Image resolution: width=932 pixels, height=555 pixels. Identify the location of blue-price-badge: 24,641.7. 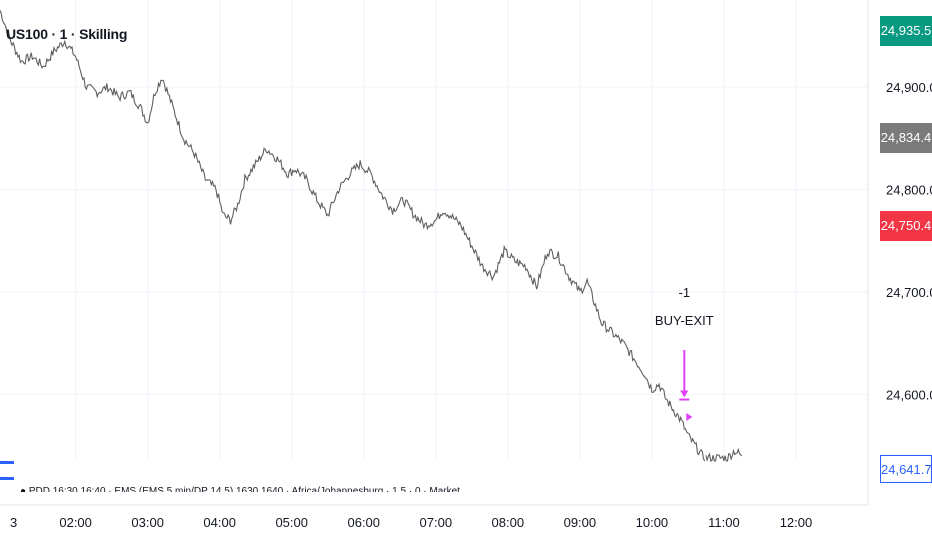
(906, 469).